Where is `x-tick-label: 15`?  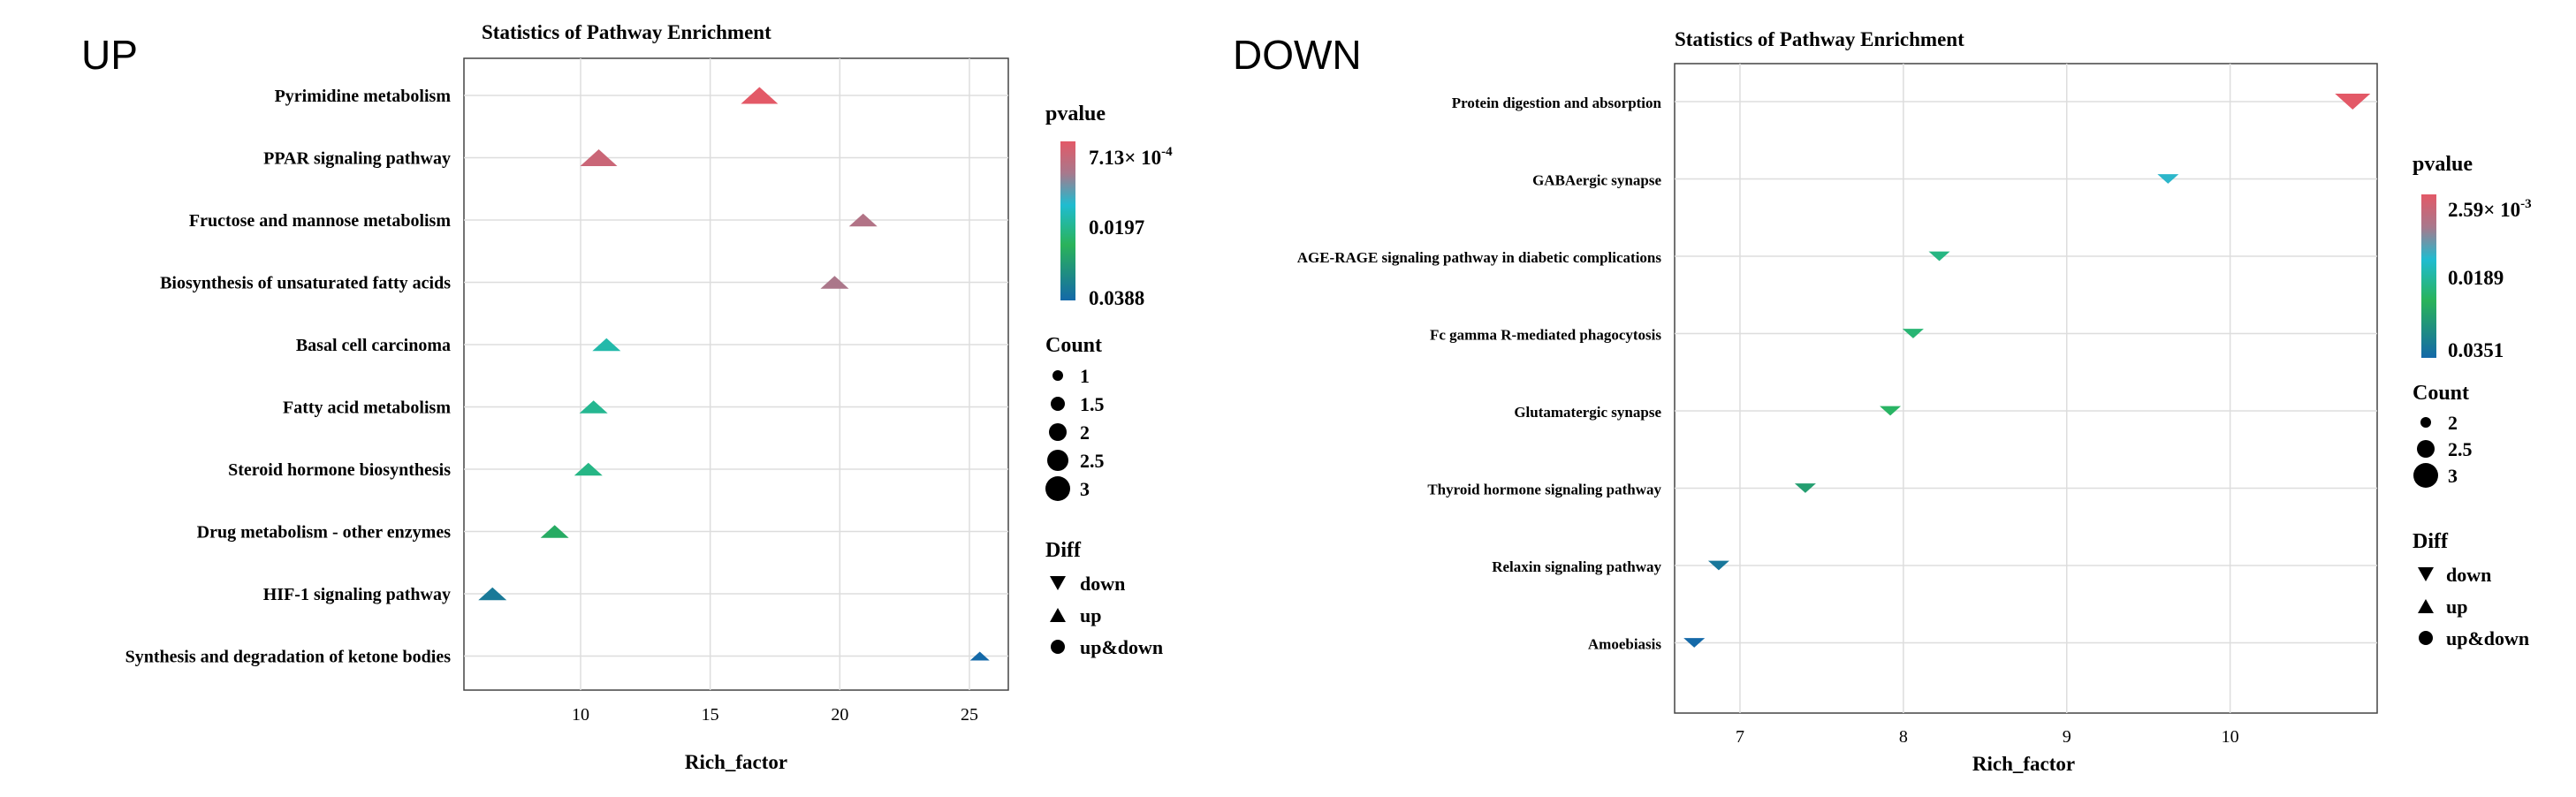
x-tick-label: 15 is located at coordinates (710, 715).